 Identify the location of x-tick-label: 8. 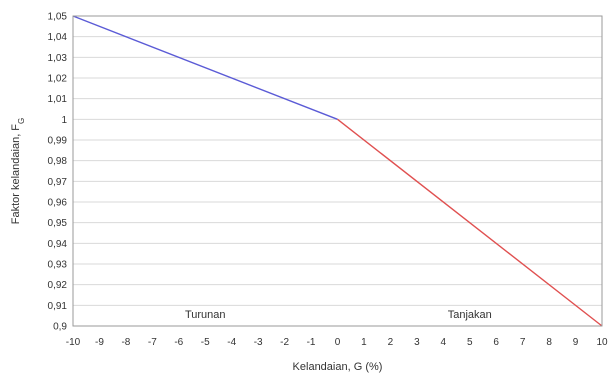
(549, 342).